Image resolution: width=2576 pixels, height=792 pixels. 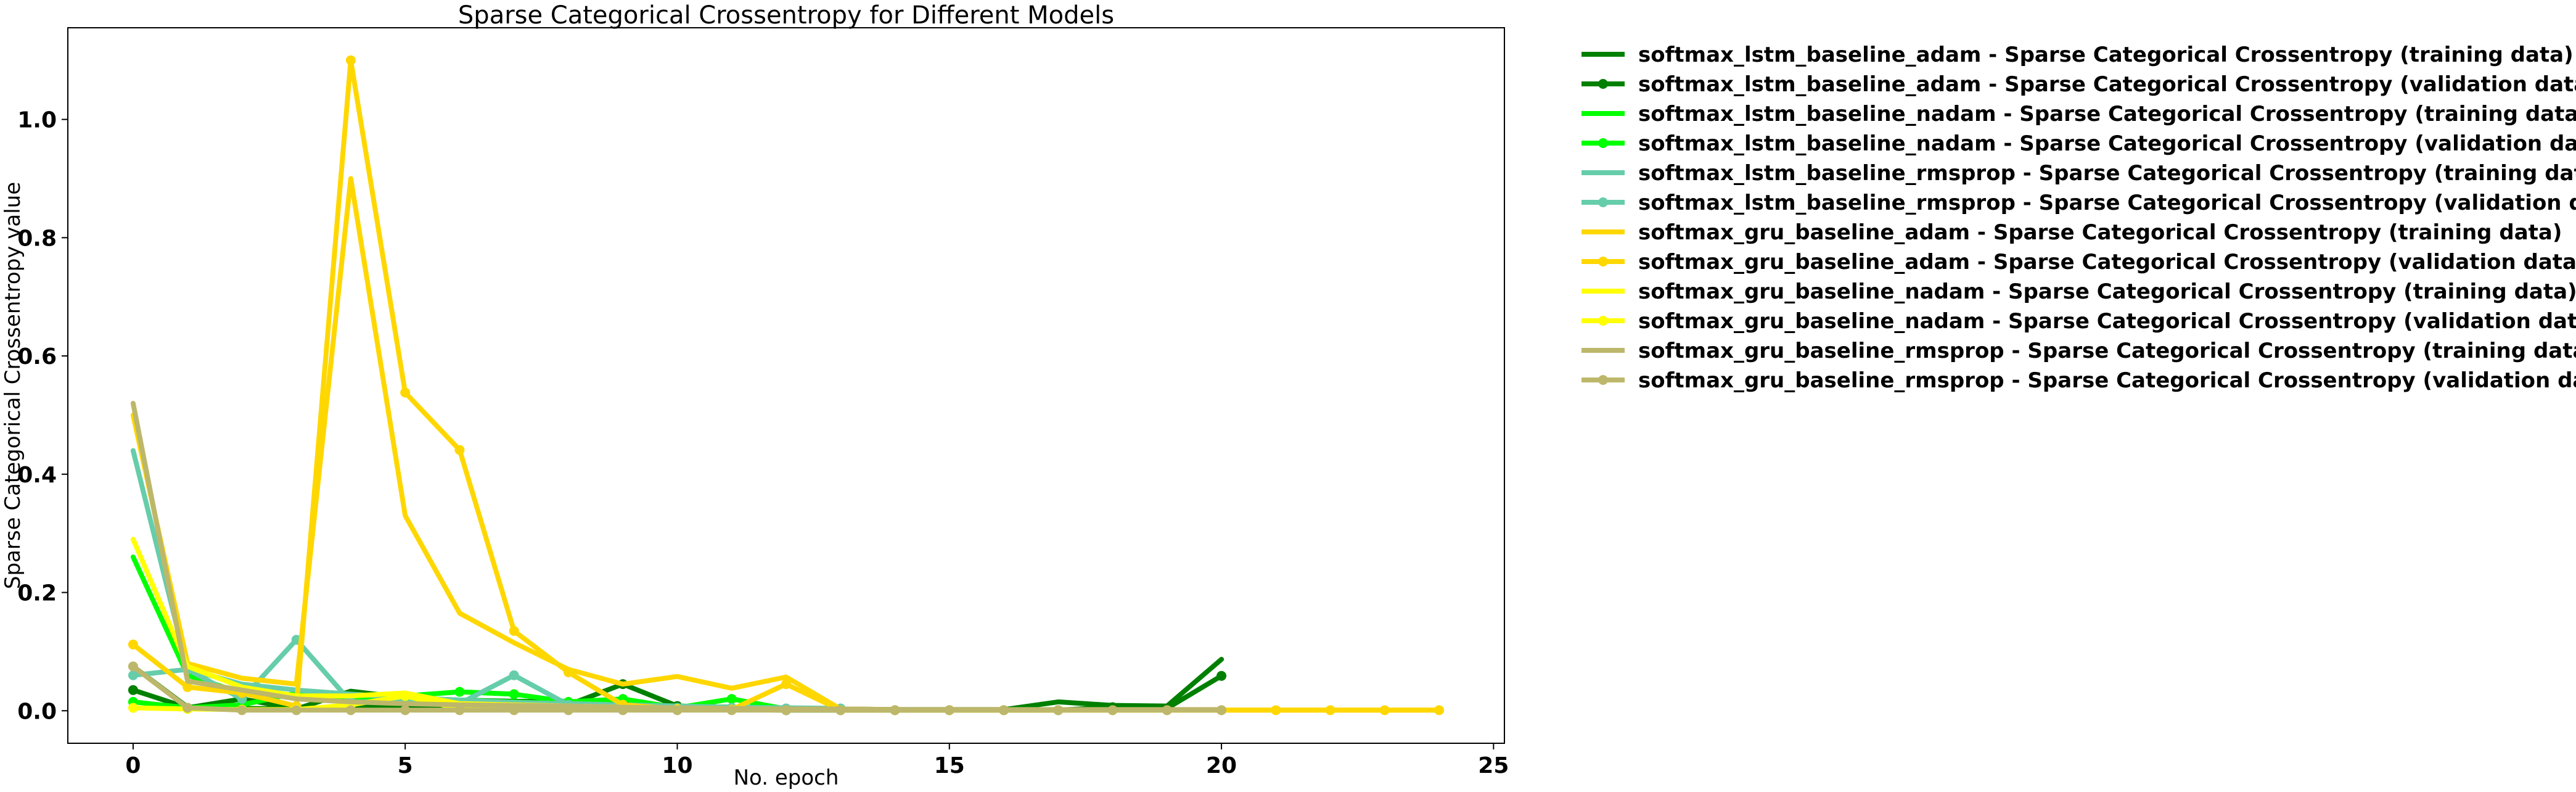 I want to click on x-tick-label: 10, so click(x=677, y=765).